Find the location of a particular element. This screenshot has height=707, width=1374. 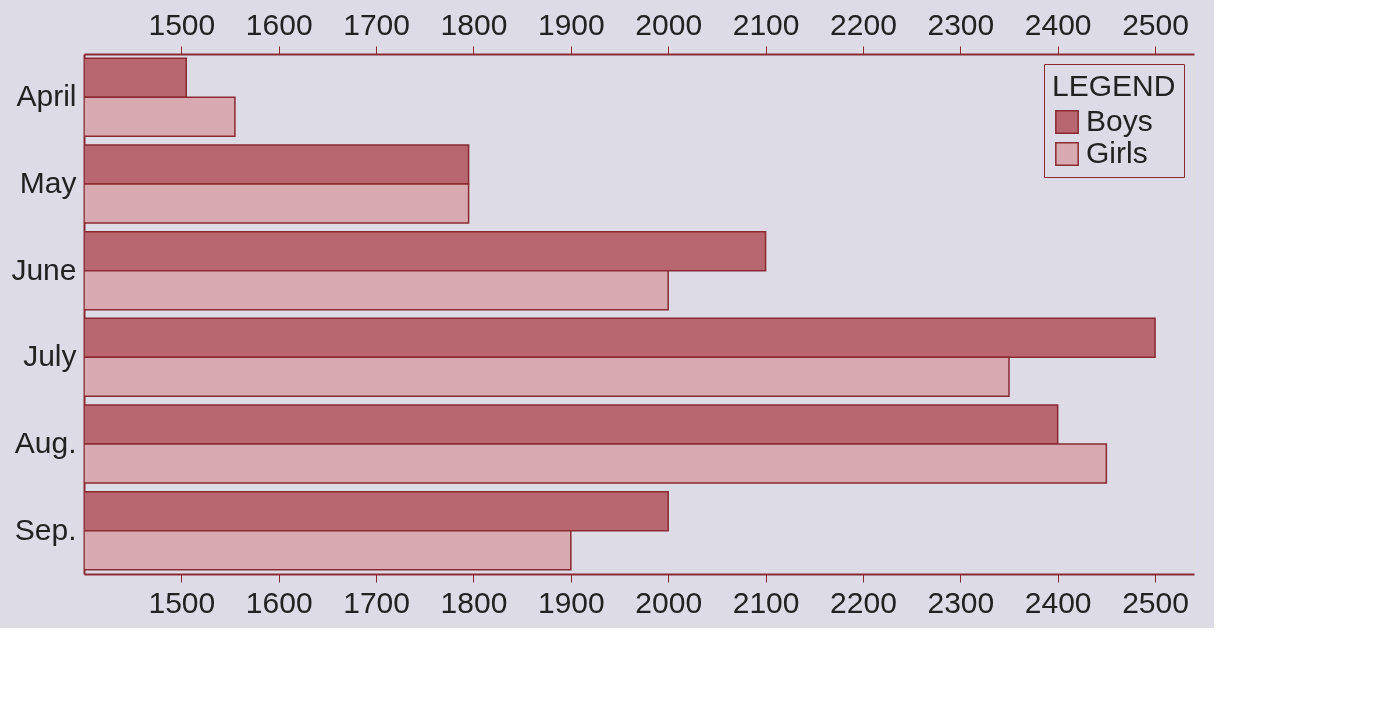

x-tick-label: 1600 is located at coordinates (279, 24).